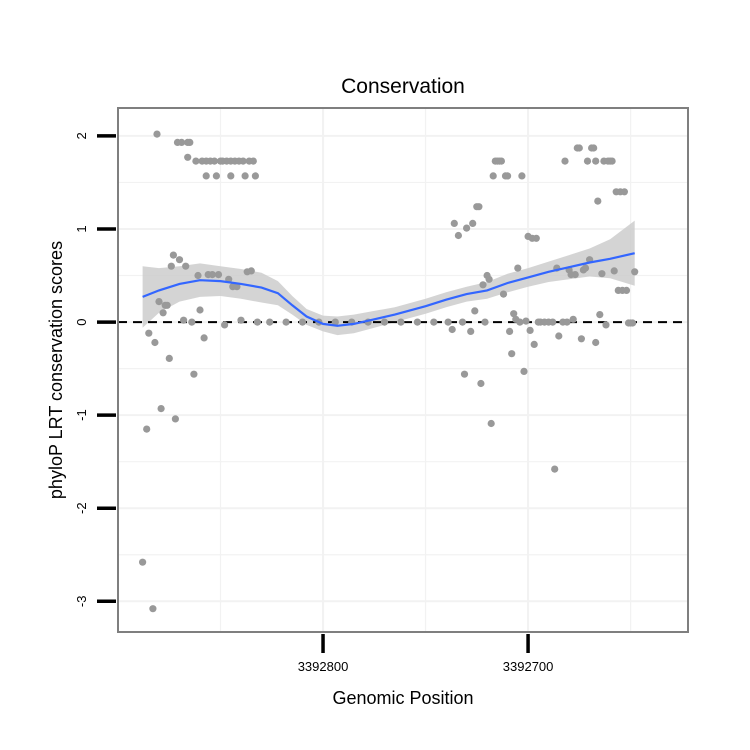  I want to click on x-axis-label: Genomic Position, so click(402, 698).